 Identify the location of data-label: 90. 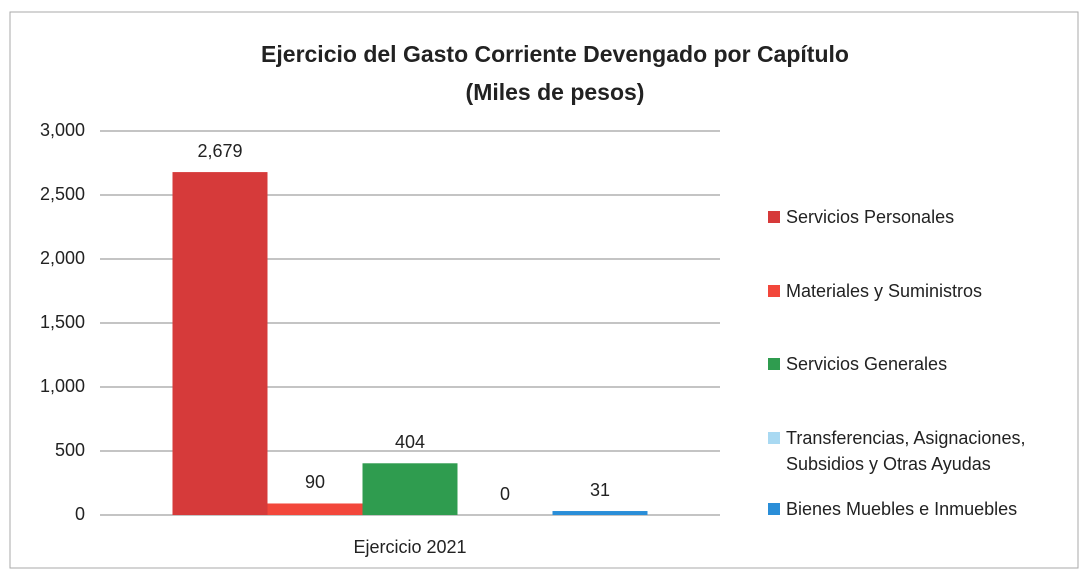
(315, 482).